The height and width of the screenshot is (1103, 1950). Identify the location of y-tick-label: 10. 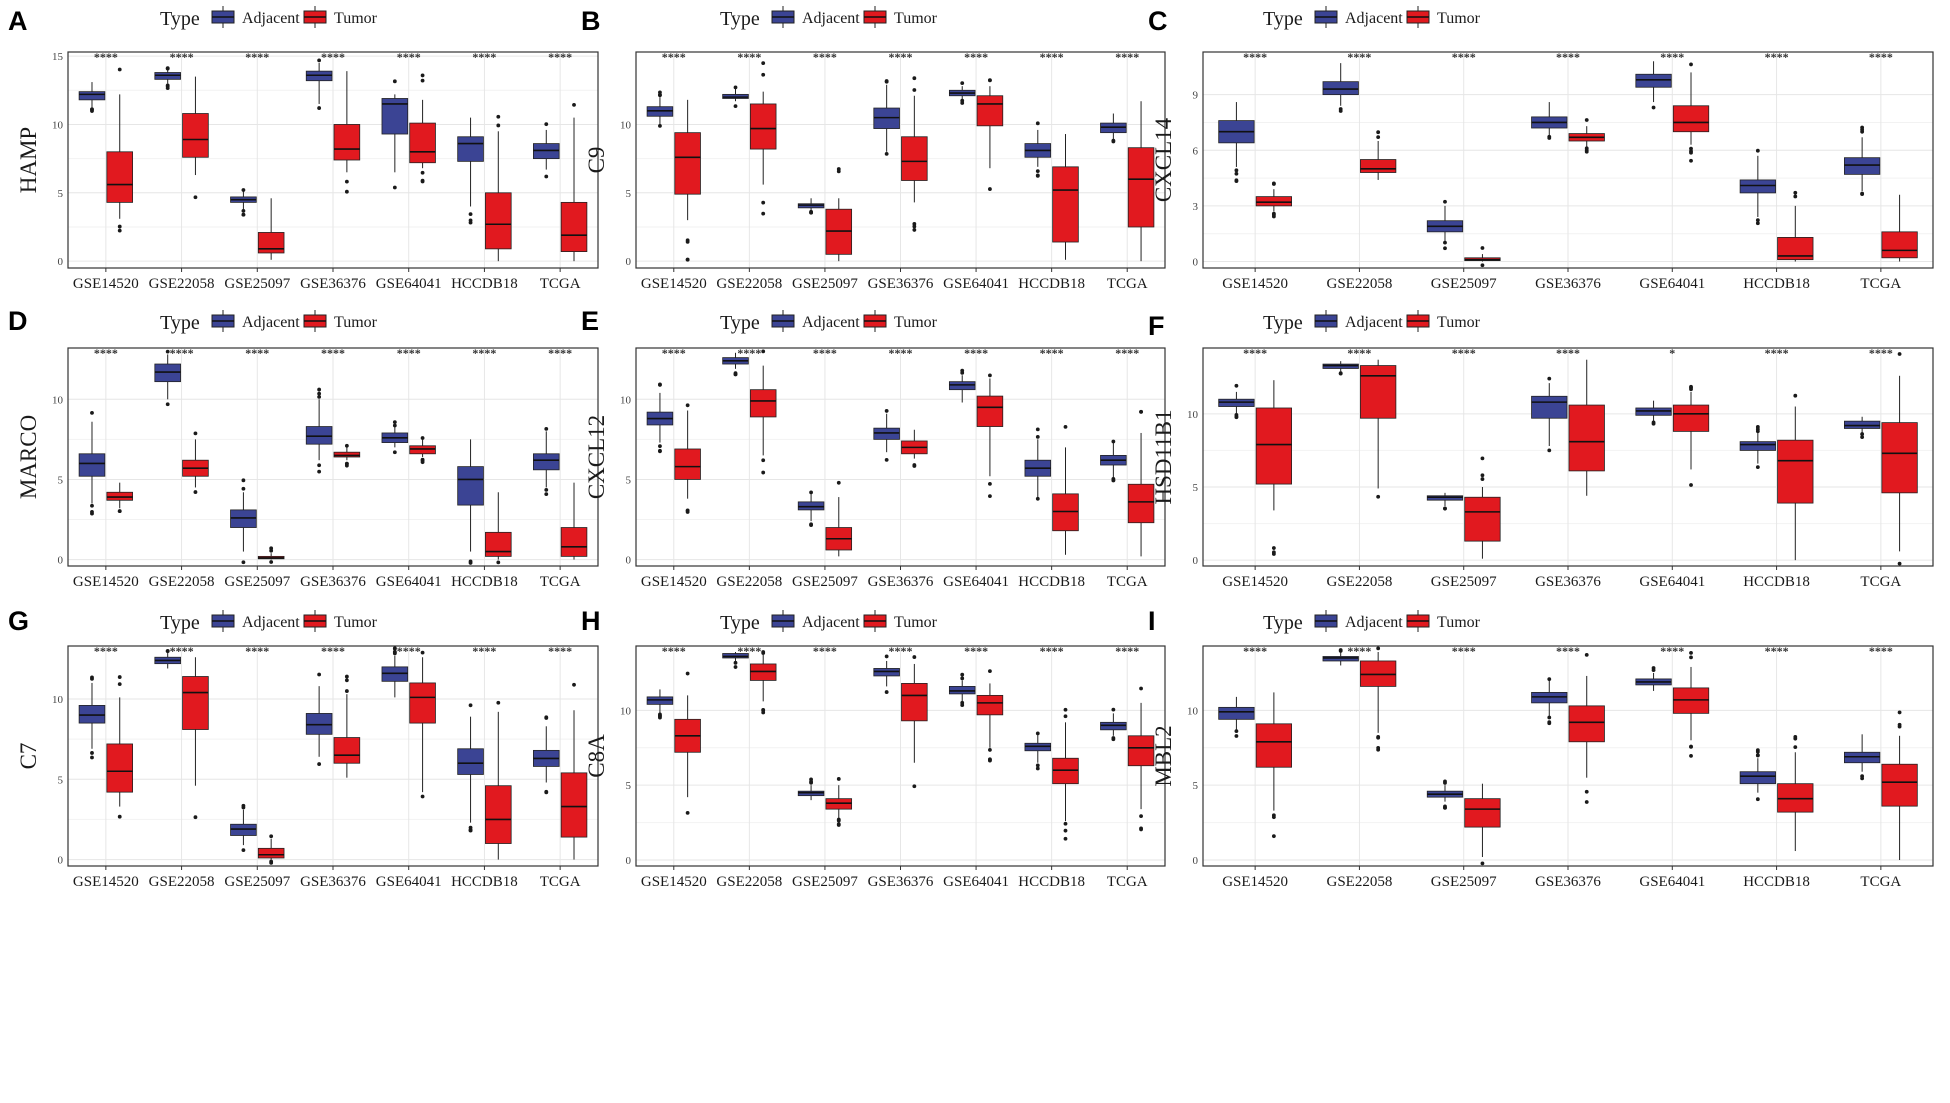
(626, 125).